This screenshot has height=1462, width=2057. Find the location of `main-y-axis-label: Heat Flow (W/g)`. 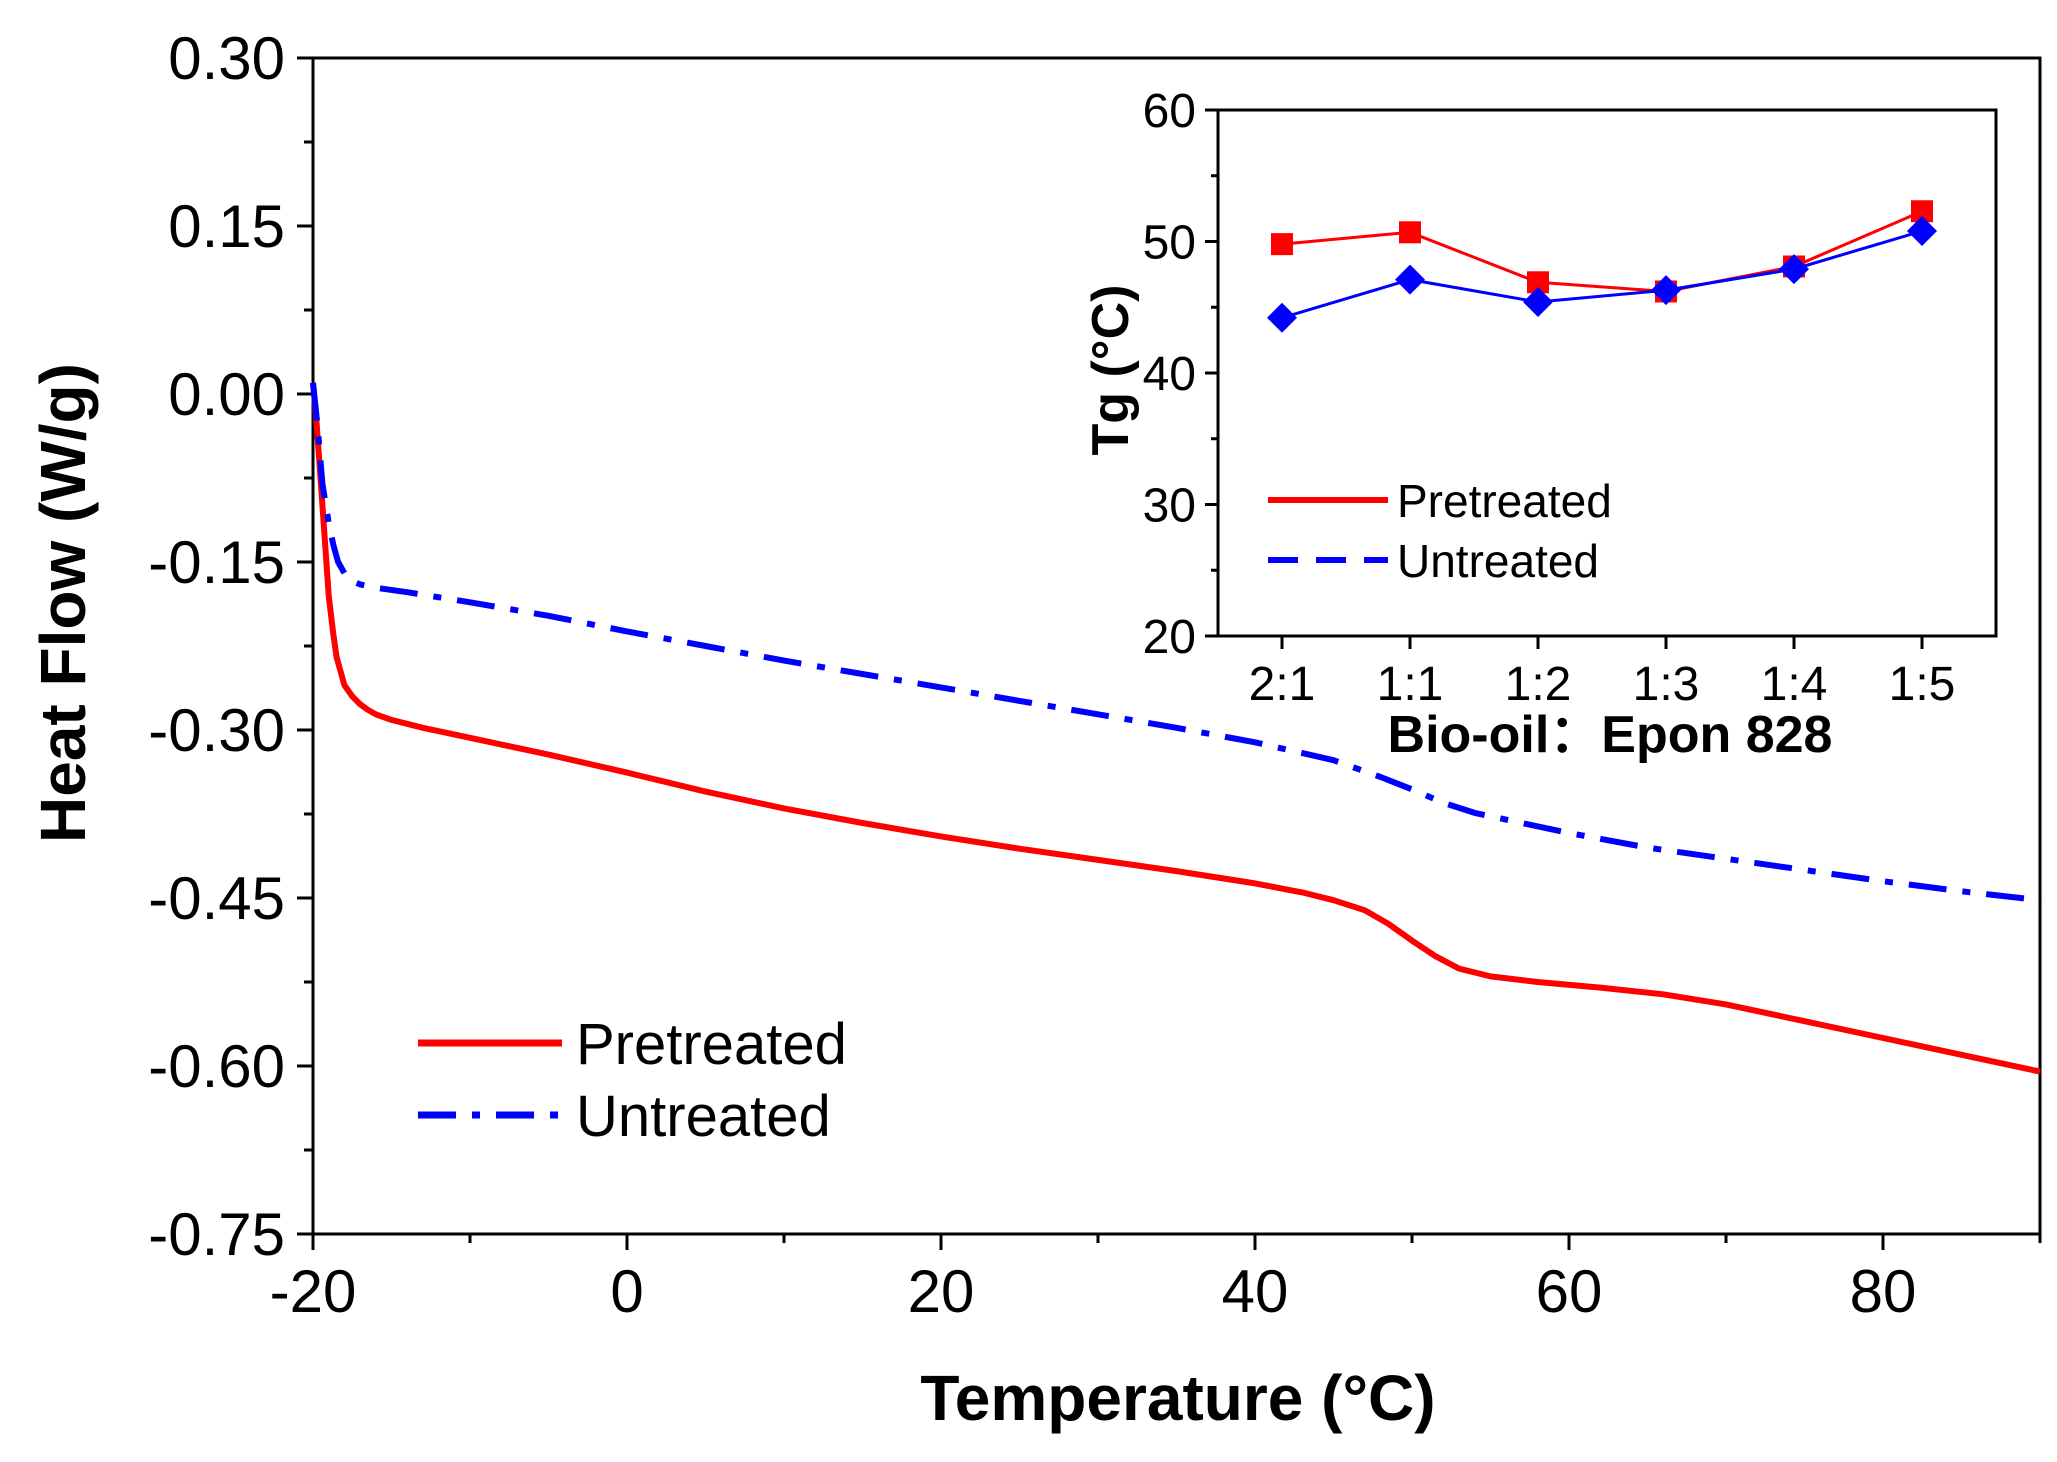

main-y-axis-label: Heat Flow (W/g) is located at coordinates (63, 603).